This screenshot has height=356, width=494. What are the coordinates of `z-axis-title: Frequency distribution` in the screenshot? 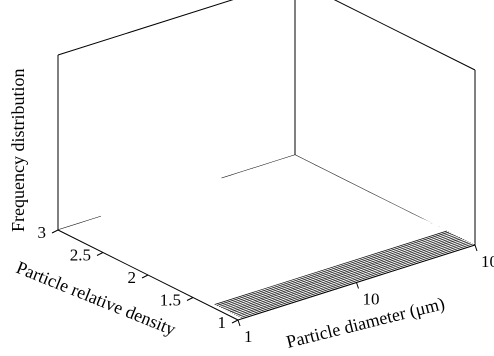 It's located at (18, 150).